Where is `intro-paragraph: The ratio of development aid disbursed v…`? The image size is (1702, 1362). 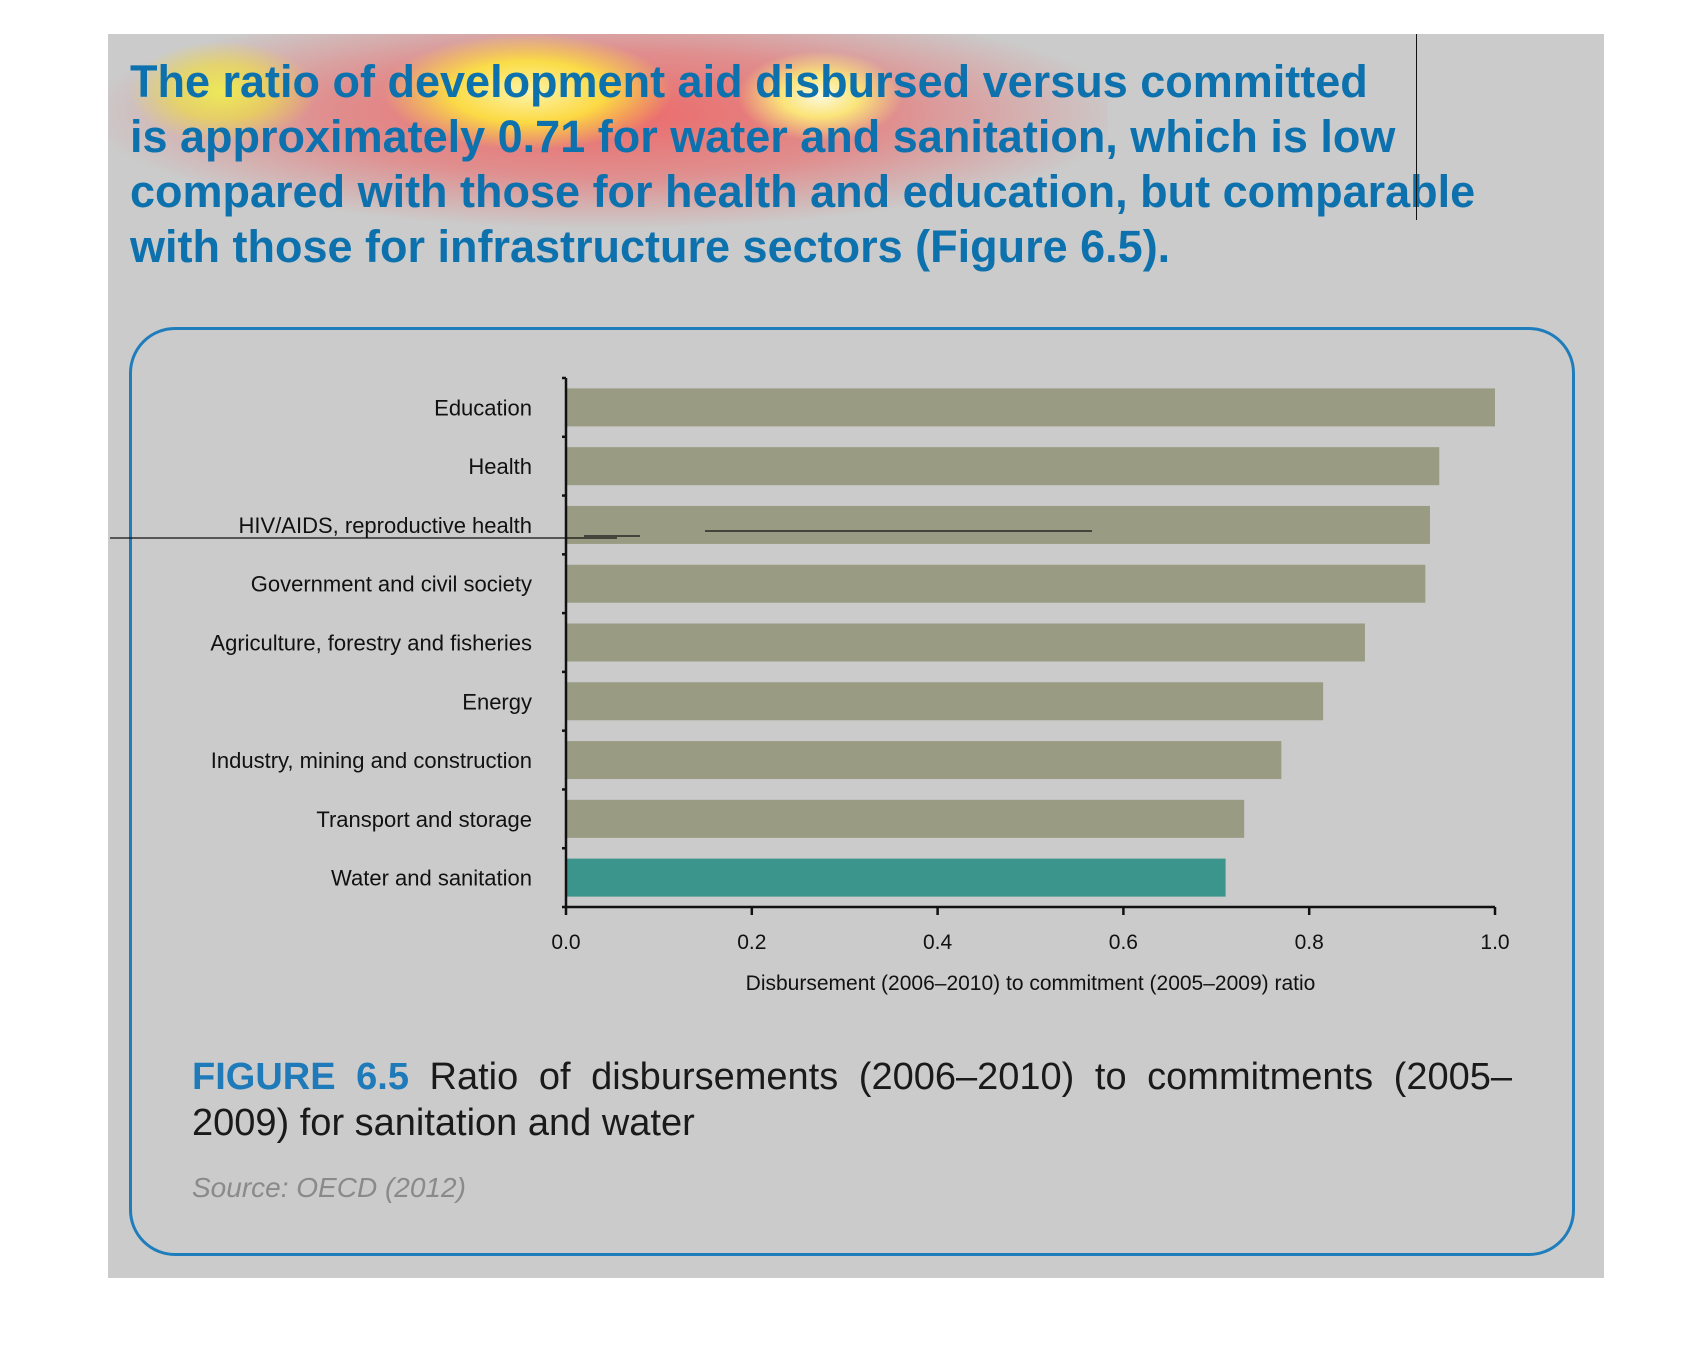
intro-paragraph: The ratio of development aid disbursed v… is located at coordinates (803, 164).